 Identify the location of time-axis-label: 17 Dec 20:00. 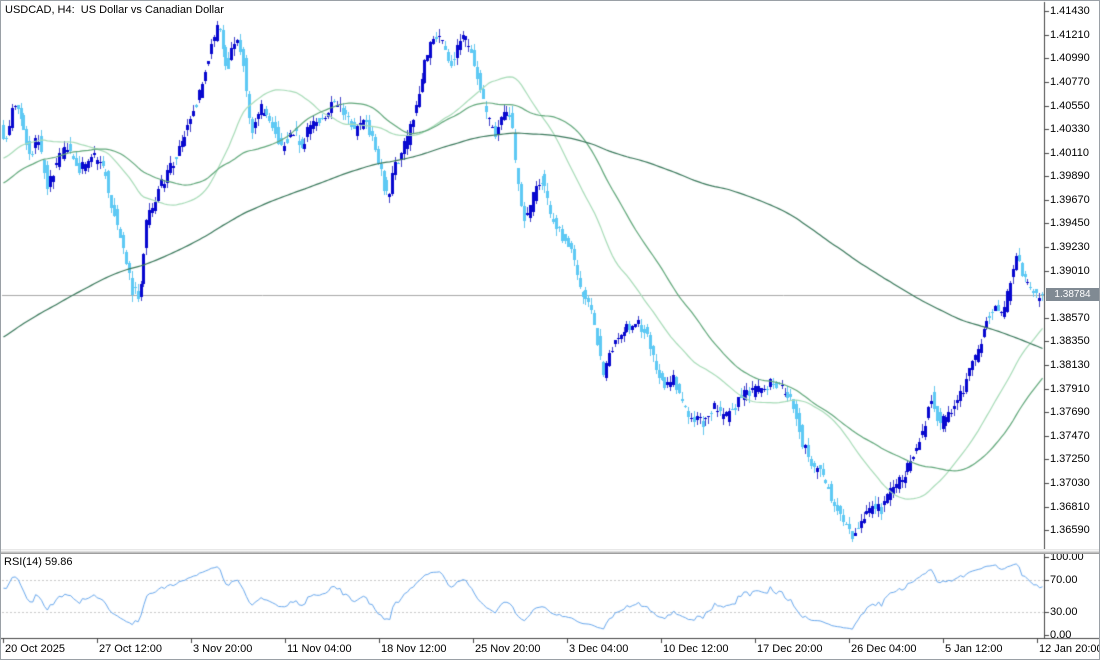
(790, 649).